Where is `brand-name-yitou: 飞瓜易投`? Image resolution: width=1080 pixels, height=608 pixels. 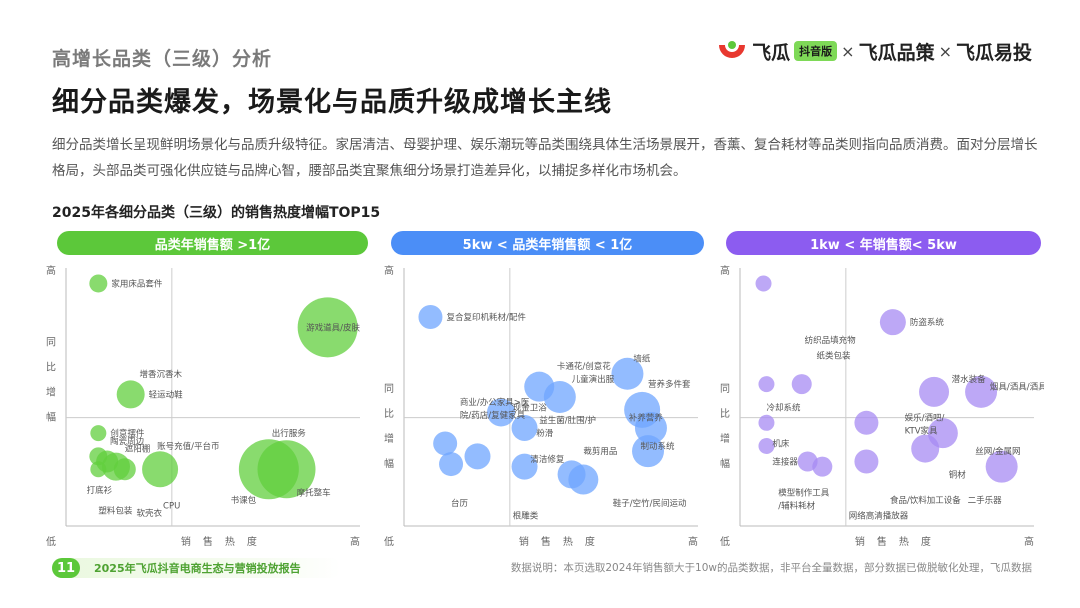
brand-name-yitou: 飞瓜易投 is located at coordinates (993, 52).